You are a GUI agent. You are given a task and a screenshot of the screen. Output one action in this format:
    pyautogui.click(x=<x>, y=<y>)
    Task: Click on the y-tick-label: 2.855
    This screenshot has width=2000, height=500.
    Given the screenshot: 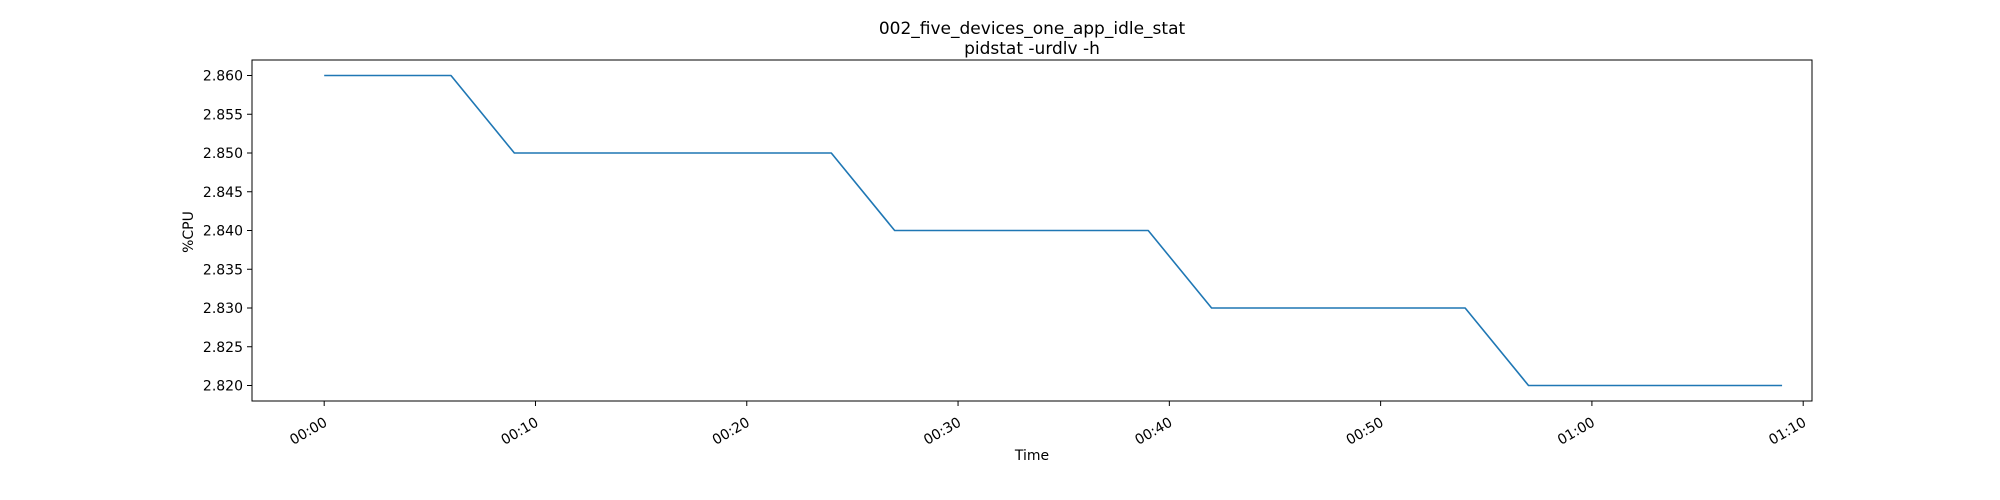 What is the action you would take?
    pyautogui.click(x=223, y=115)
    